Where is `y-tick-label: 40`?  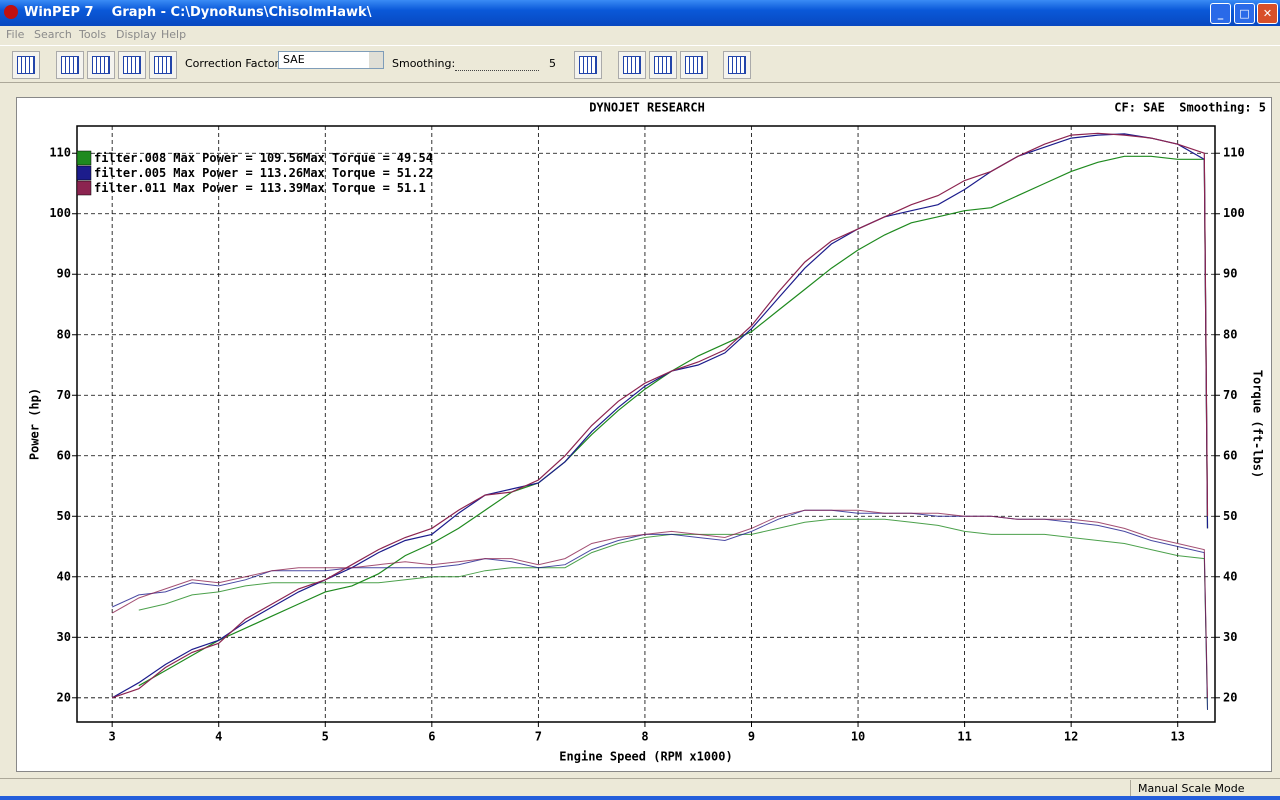
y-tick-label: 40 is located at coordinates (64, 576).